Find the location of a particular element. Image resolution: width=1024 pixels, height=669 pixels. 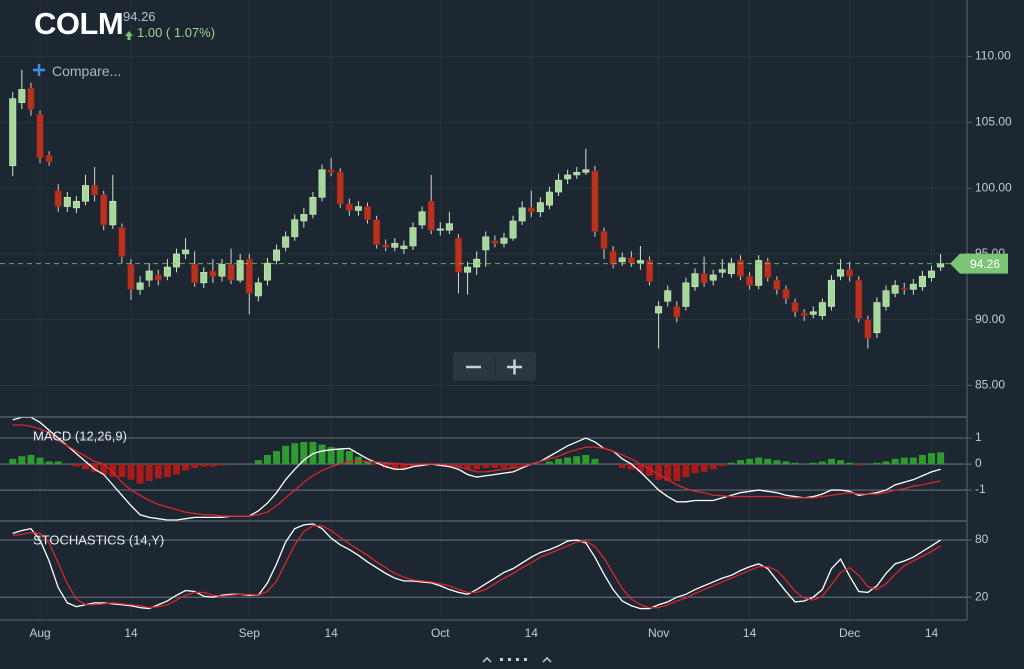

last-price: 94.26 is located at coordinates (139, 16).